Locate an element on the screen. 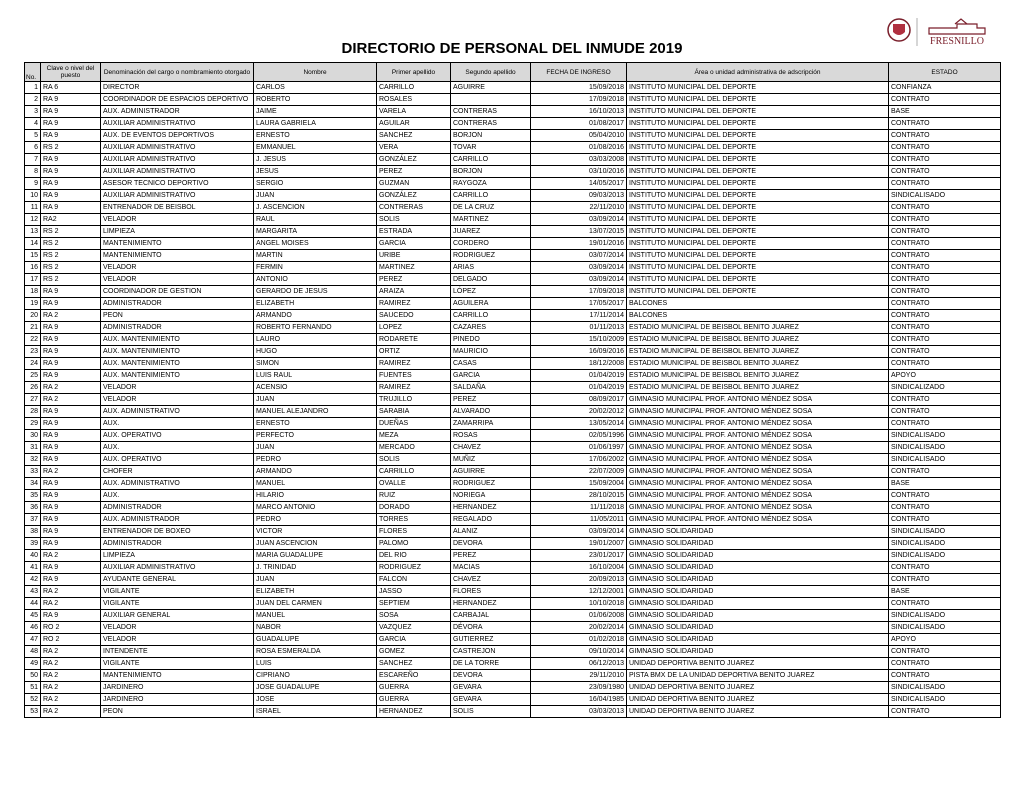 The width and height of the screenshot is (1024, 791). table-cell: 31 is located at coordinates (32, 447).